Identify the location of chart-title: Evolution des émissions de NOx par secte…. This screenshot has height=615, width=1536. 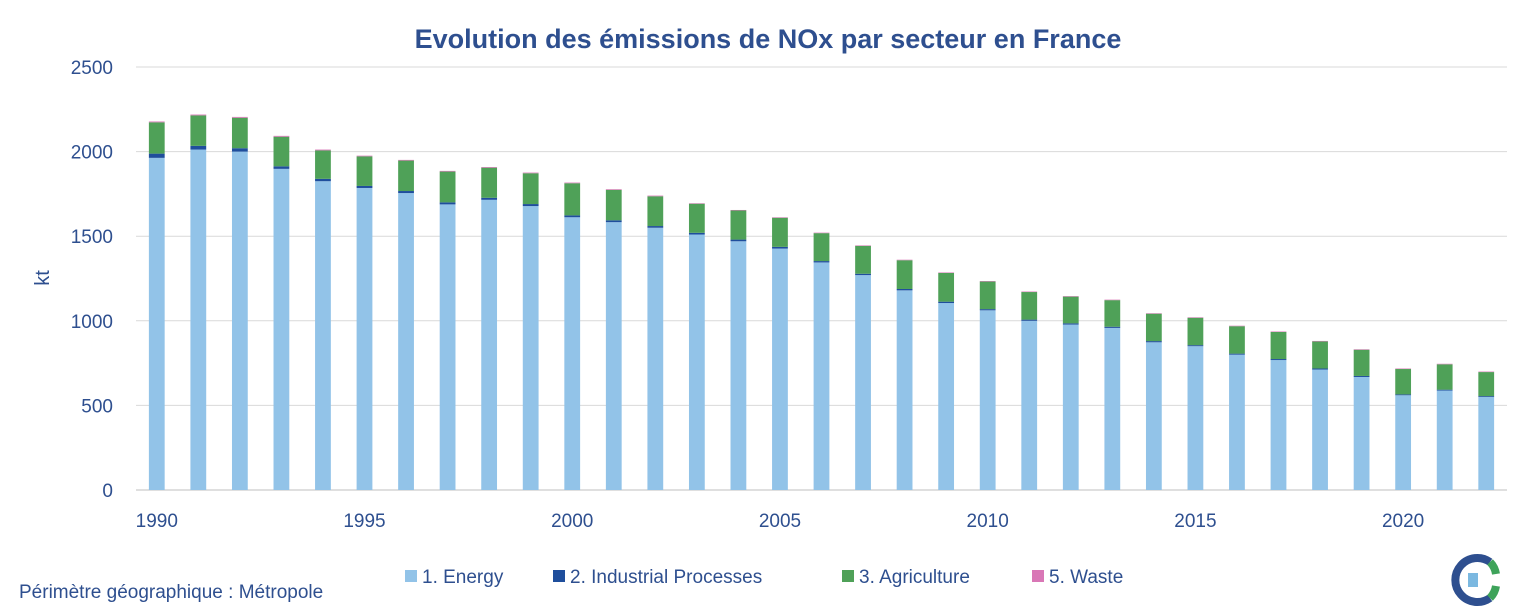
(768, 39).